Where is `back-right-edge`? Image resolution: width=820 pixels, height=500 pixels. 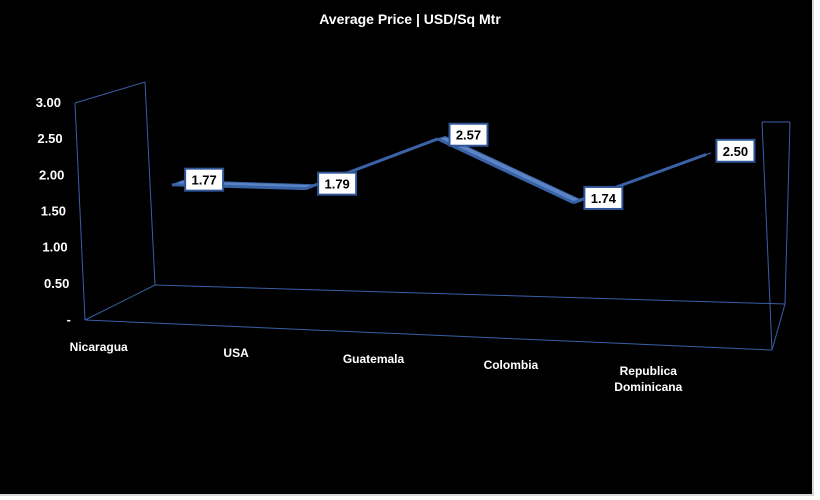 back-right-edge is located at coordinates (787, 213).